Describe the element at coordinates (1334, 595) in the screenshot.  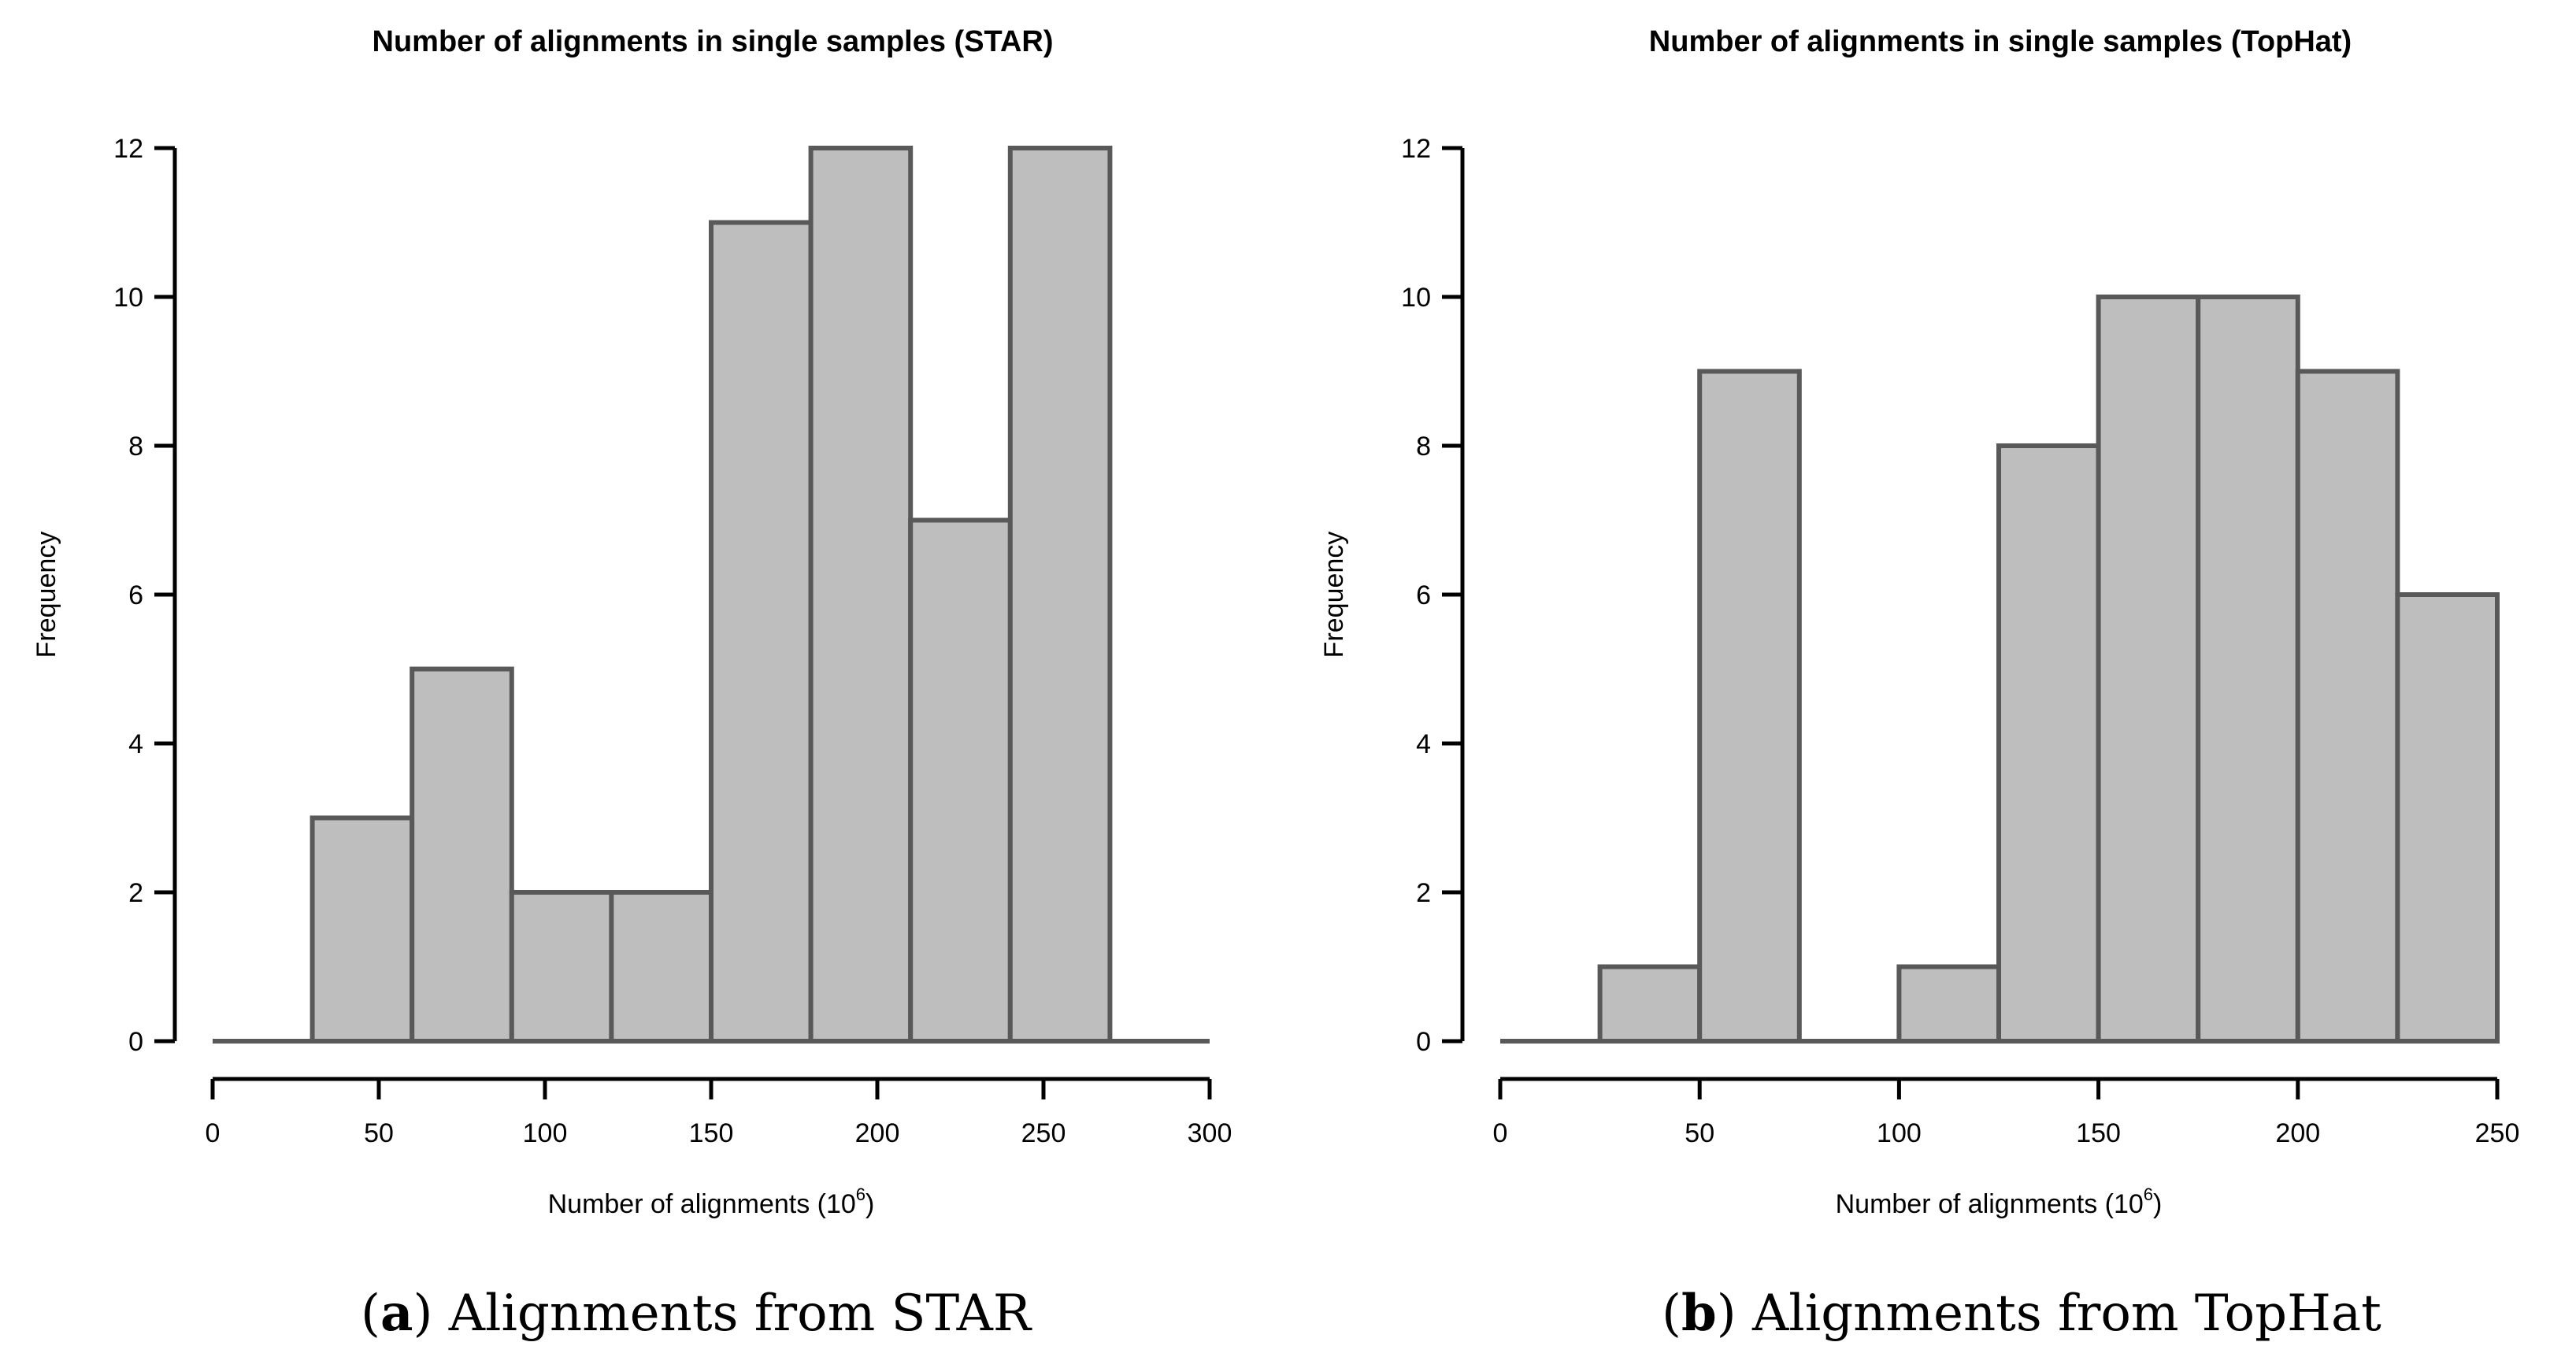
I see `chart-1-y-label: Frequency` at that location.